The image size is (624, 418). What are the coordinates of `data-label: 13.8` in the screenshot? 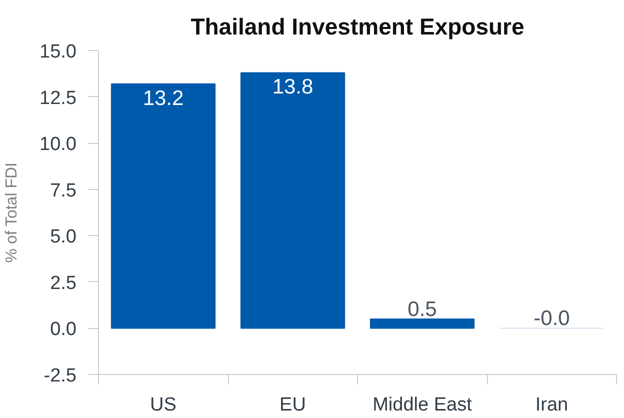 It's located at (293, 87).